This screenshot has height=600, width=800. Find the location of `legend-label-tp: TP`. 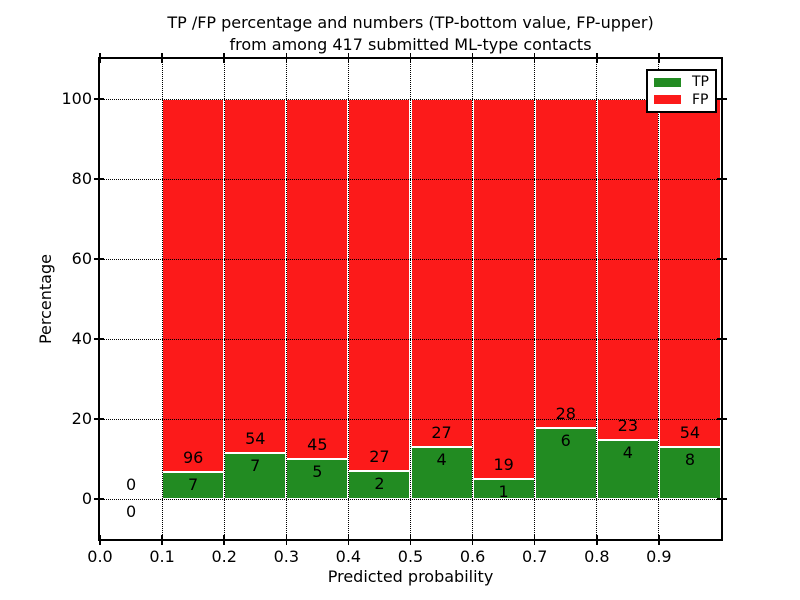

legend-label-tp: TP is located at coordinates (700, 82).